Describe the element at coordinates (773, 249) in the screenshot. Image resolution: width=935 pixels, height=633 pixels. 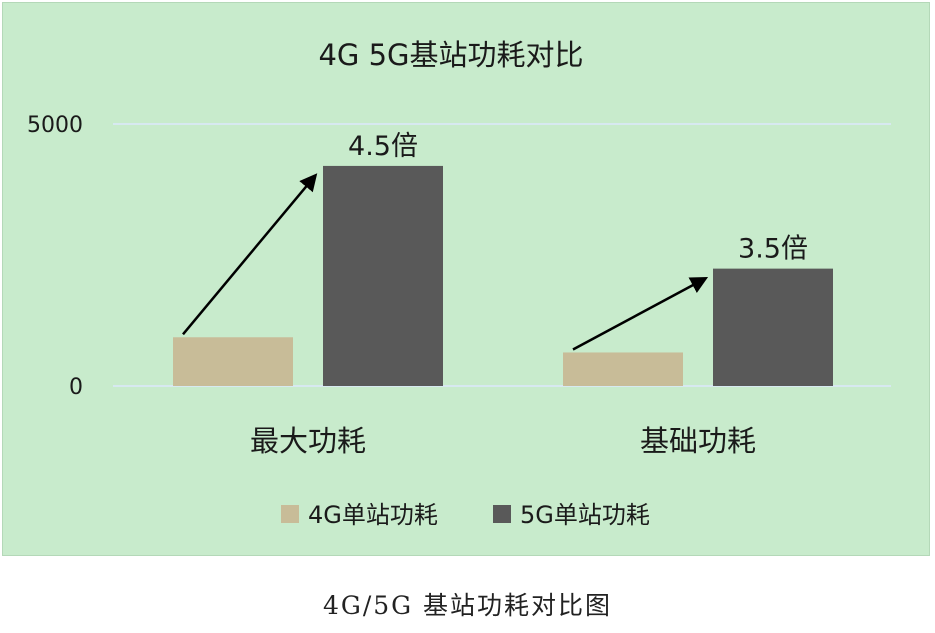
I see `ratio-label: 3.5倍` at that location.